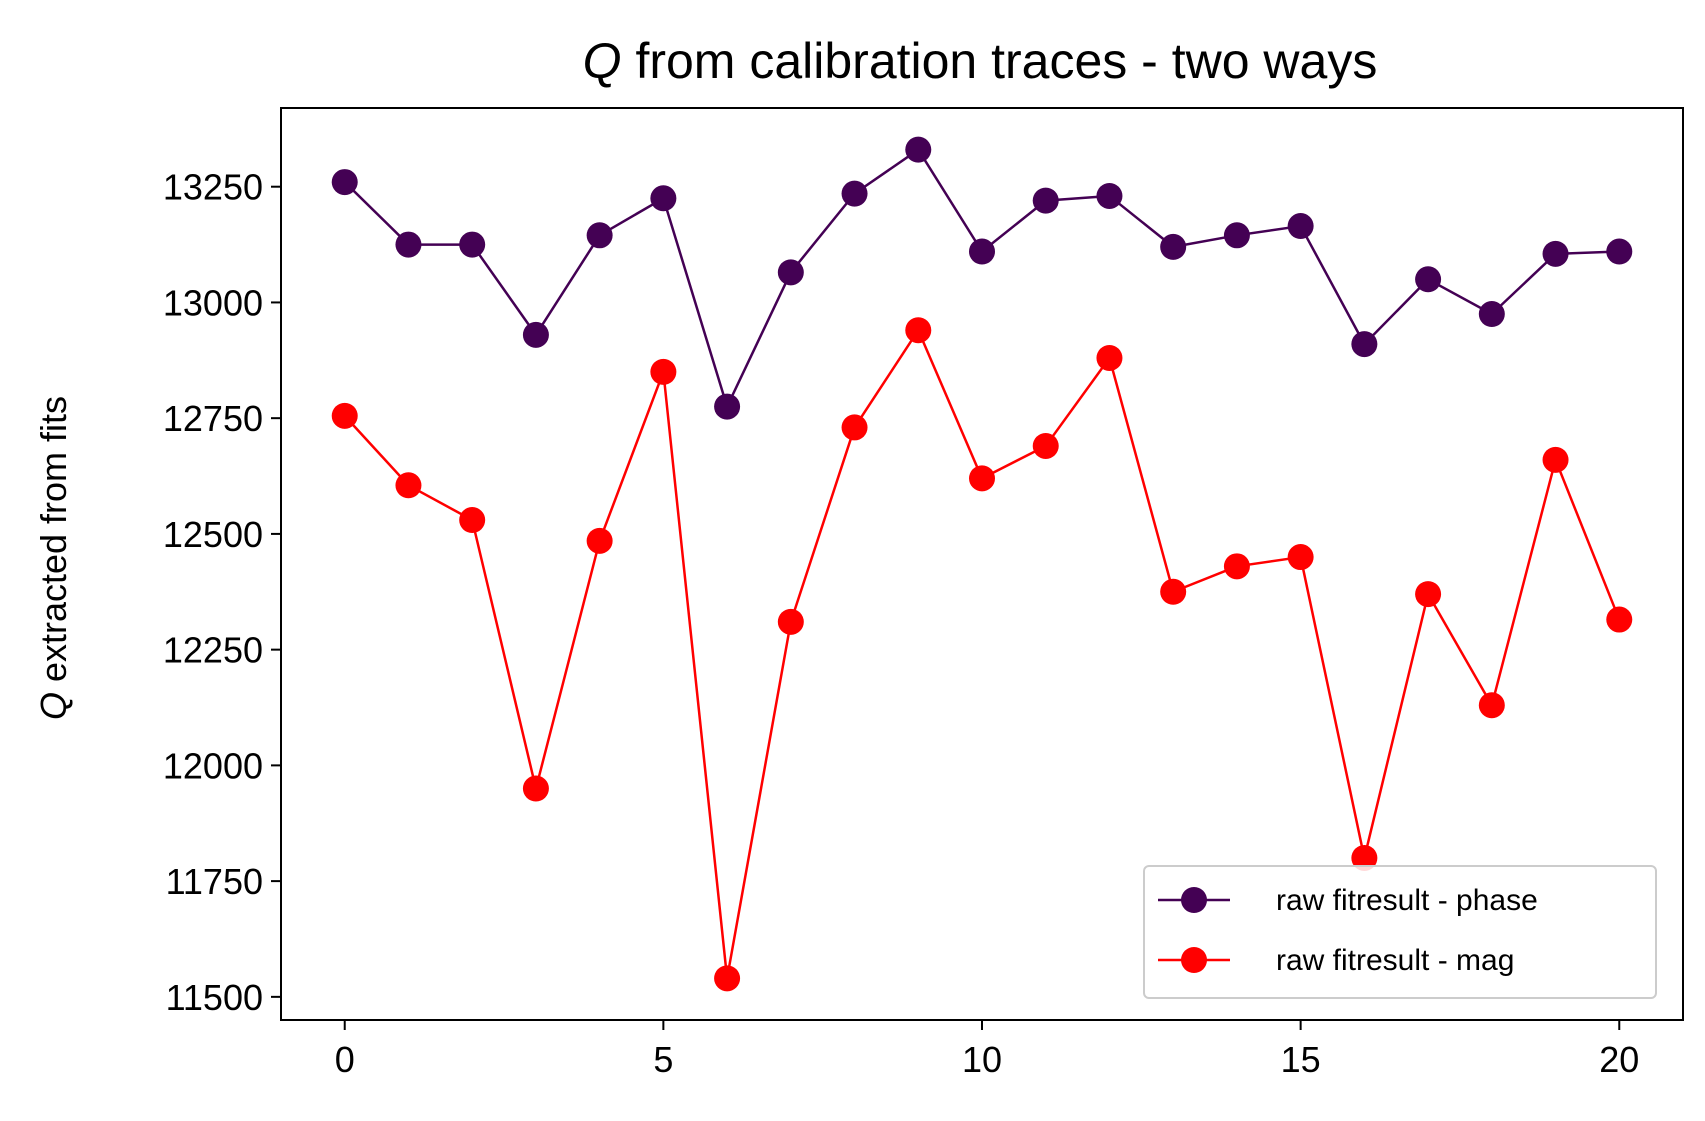 This screenshot has height=1121, width=1705. I want to click on legend-frame, so click(1400, 932).